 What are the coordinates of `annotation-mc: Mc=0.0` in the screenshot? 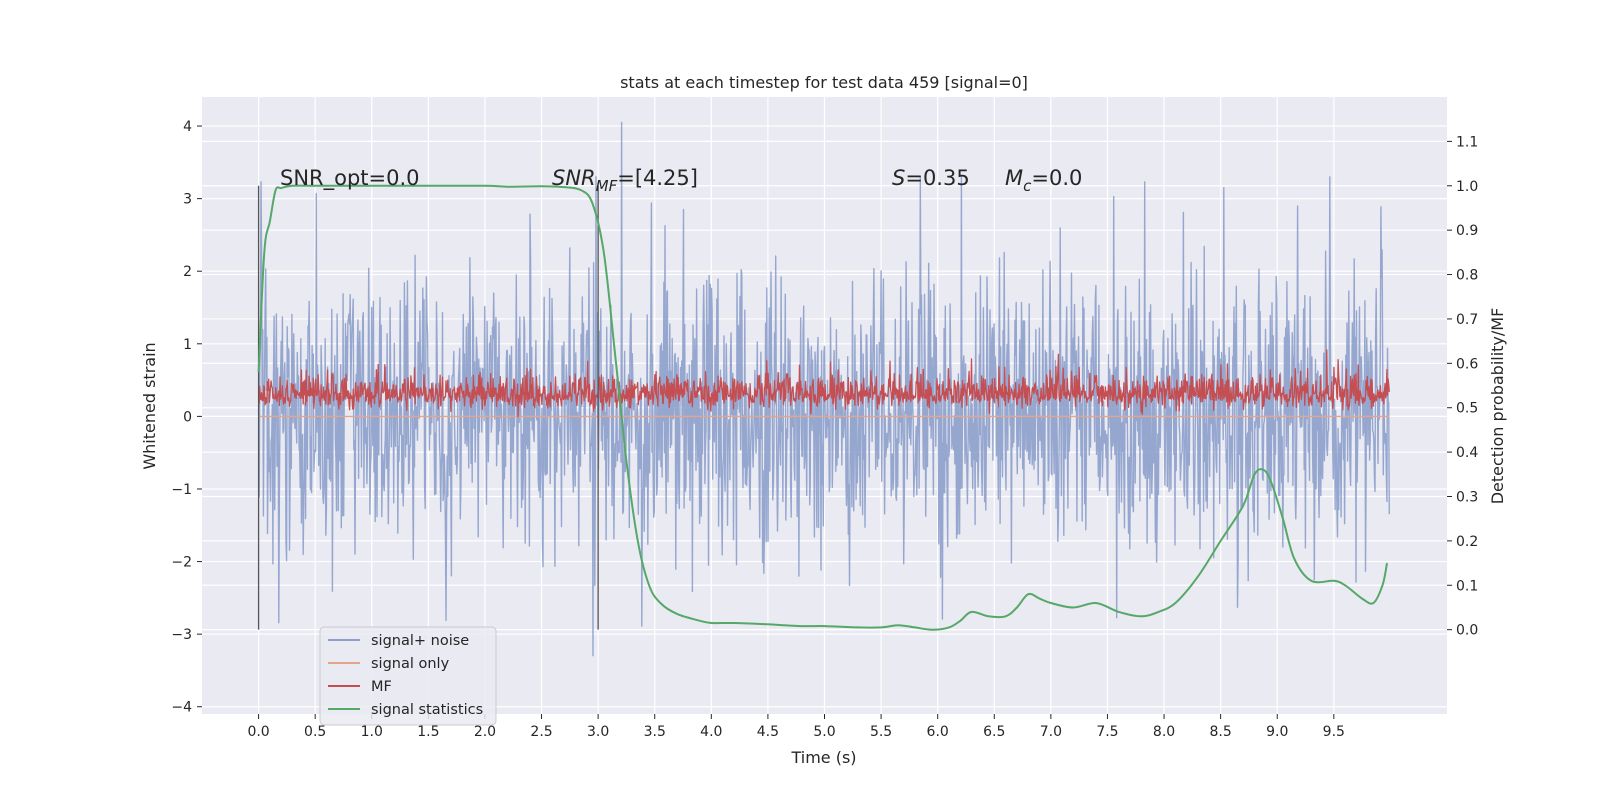 It's located at (1043, 180).